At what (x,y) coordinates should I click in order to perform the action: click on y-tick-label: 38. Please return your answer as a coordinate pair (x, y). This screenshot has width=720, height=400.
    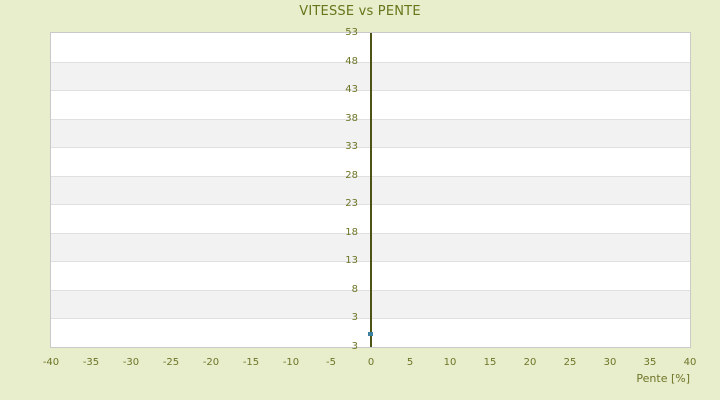
    Looking at the image, I should click on (351, 118).